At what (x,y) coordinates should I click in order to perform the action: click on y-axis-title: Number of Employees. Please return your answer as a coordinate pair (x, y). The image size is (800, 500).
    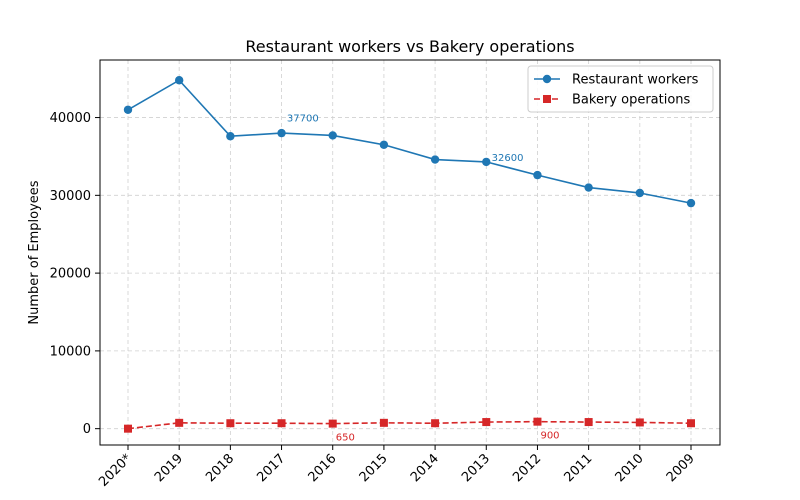
    Looking at the image, I should click on (34, 252).